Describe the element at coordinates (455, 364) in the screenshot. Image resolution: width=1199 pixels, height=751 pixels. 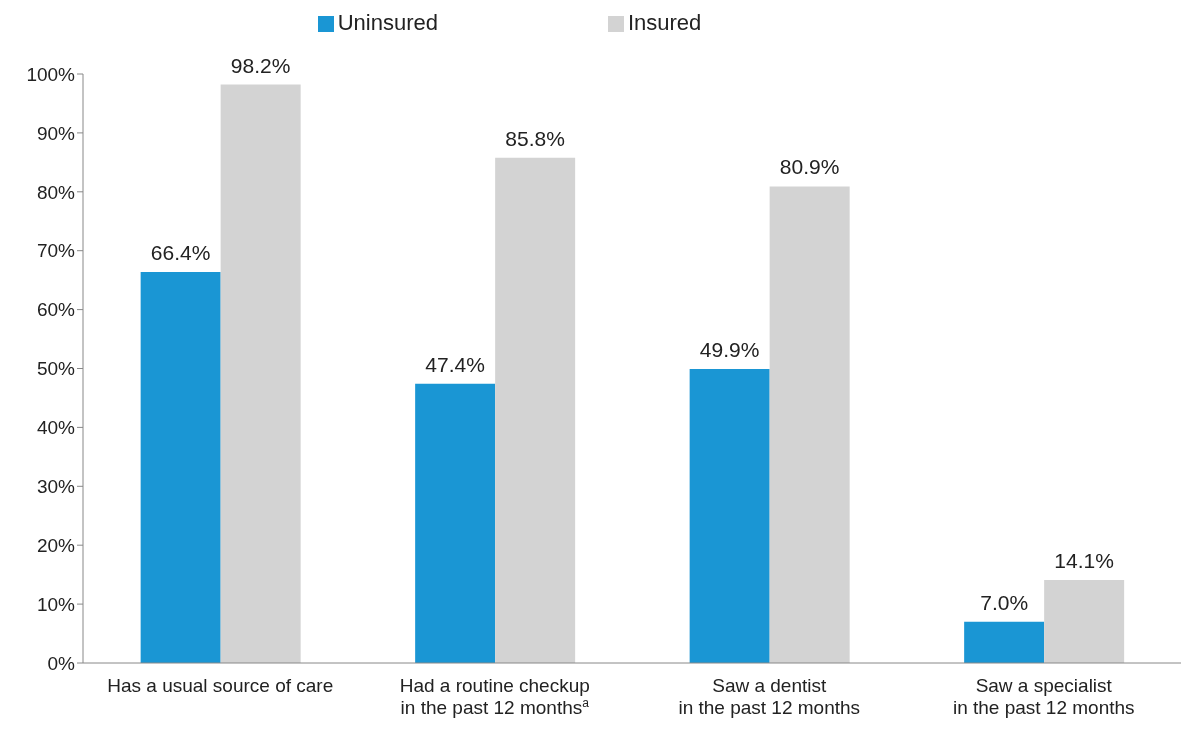
I see `data-label: 47.4%` at that location.